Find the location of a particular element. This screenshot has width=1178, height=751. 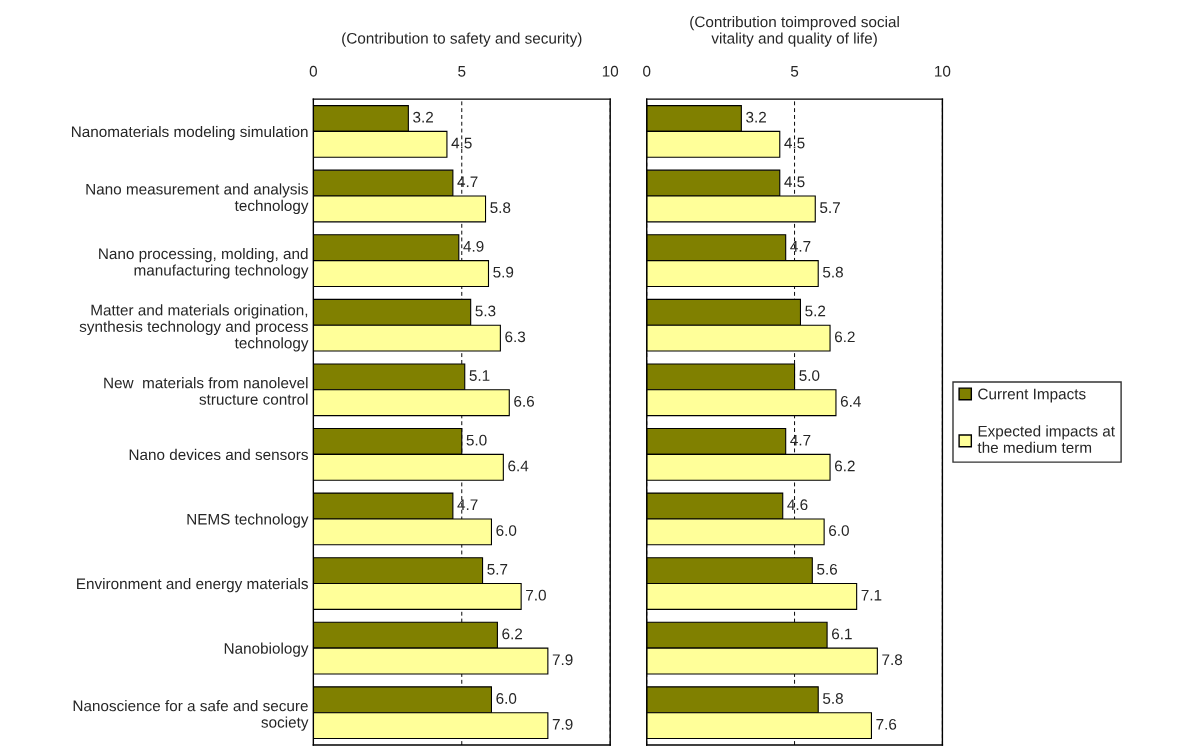

data-label: 4.6 is located at coordinates (797, 505).